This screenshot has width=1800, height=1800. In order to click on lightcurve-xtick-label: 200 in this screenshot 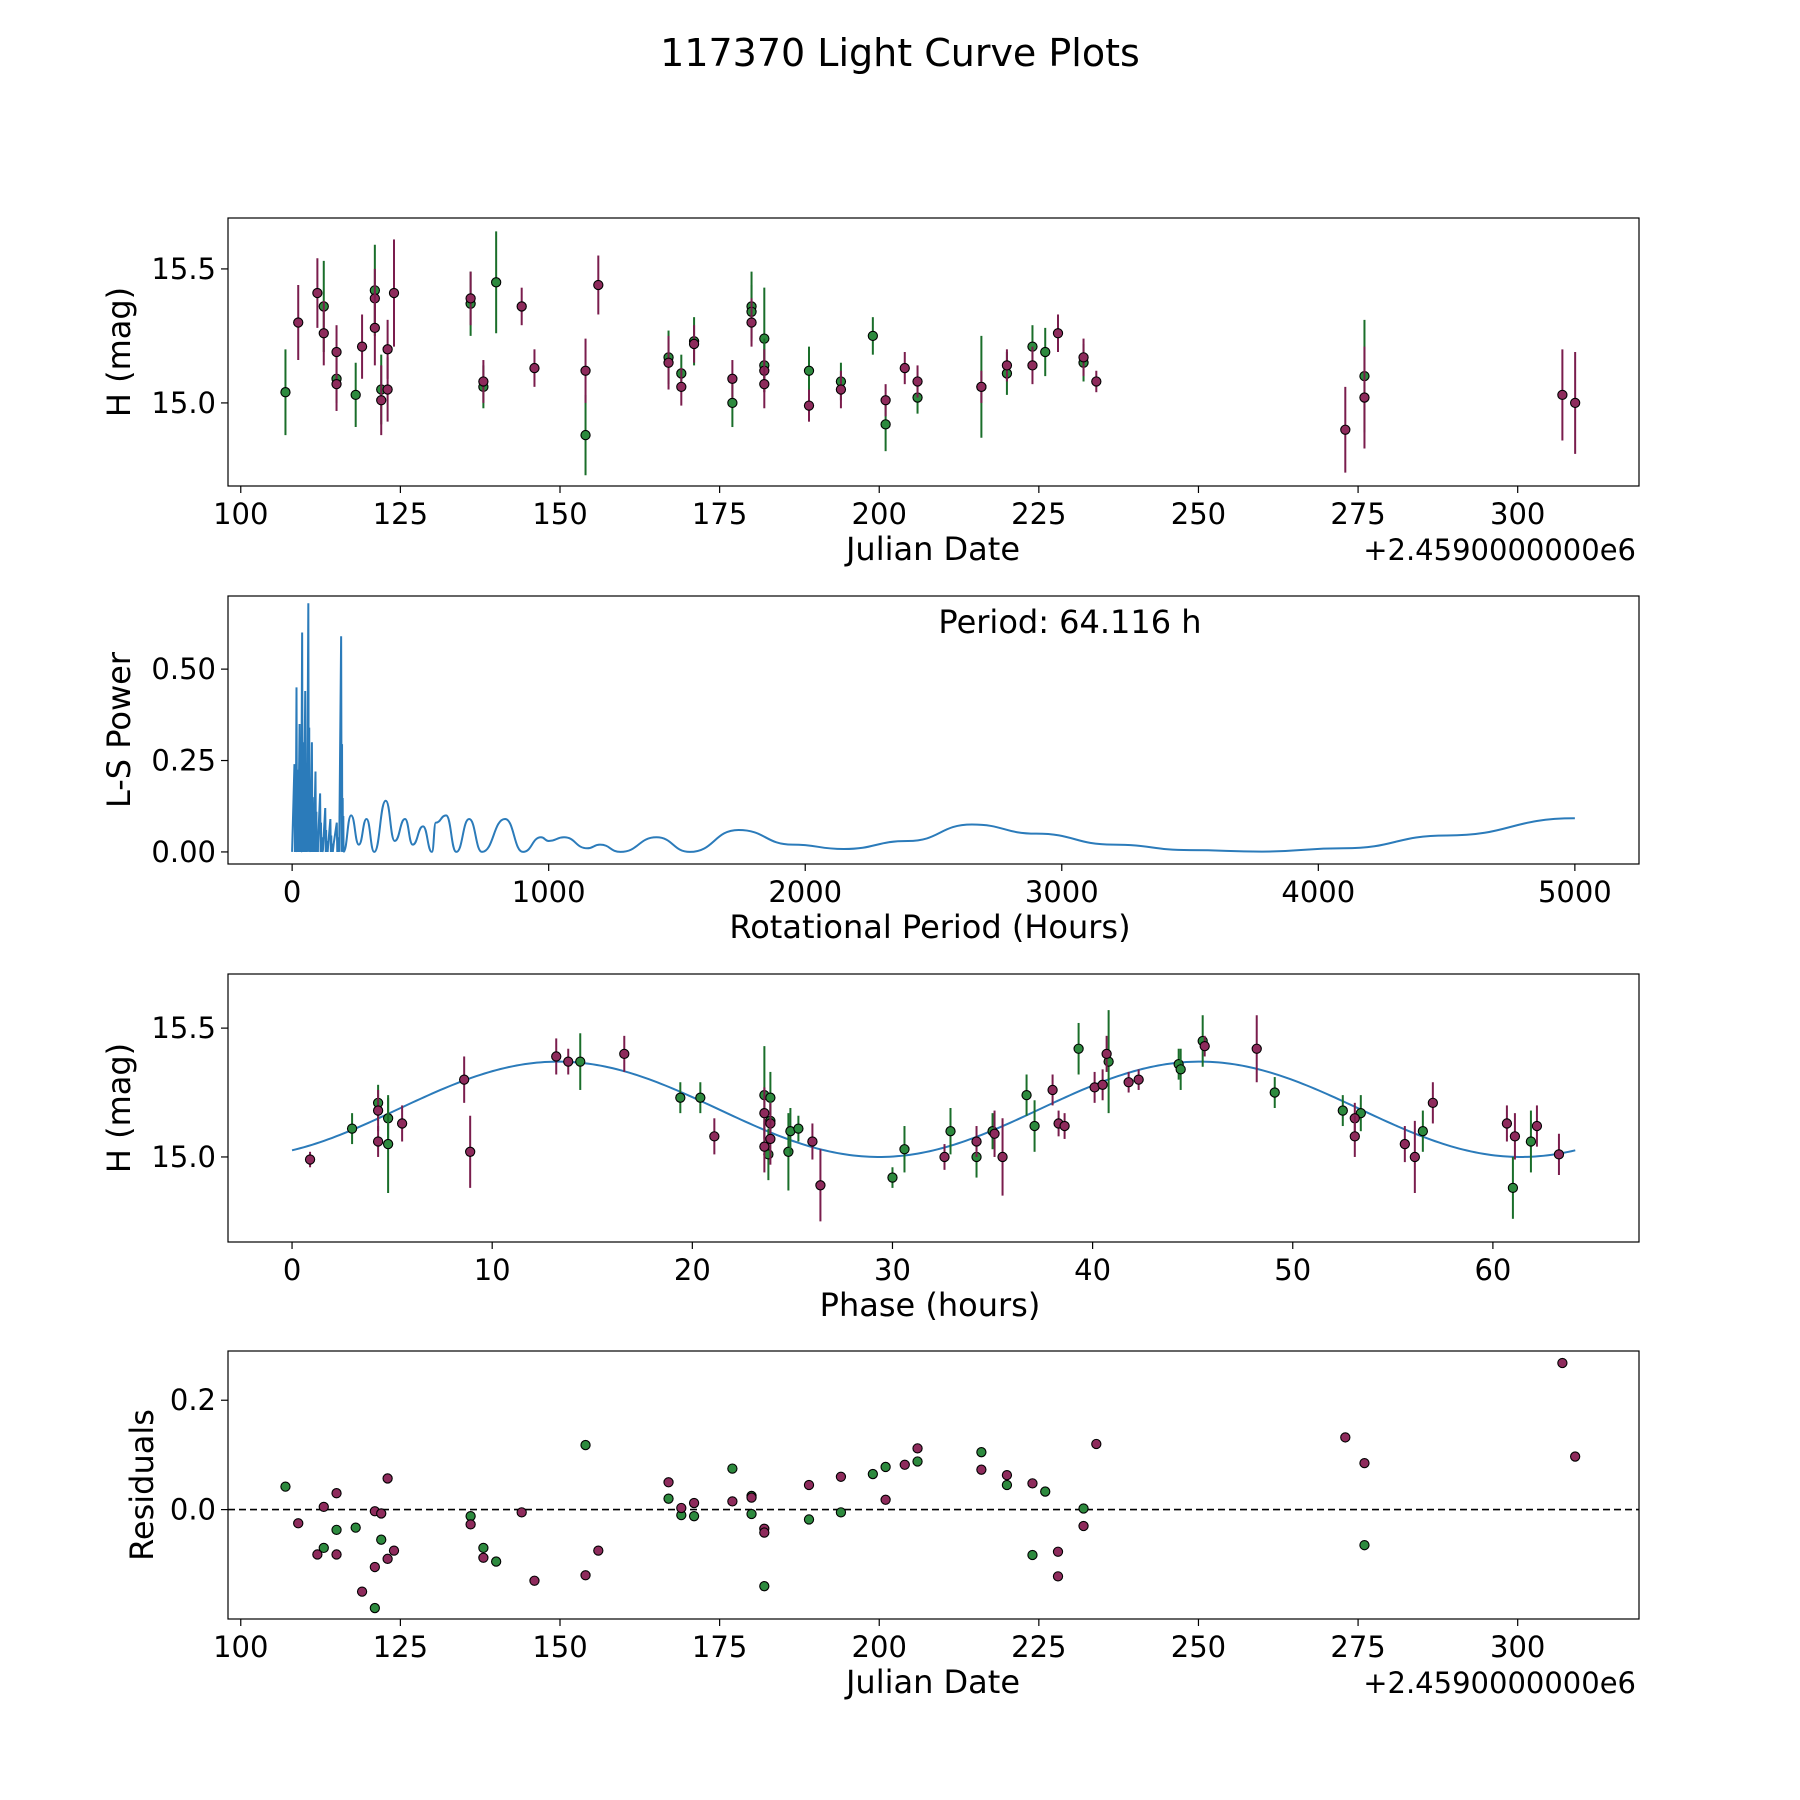, I will do `click(879, 514)`.